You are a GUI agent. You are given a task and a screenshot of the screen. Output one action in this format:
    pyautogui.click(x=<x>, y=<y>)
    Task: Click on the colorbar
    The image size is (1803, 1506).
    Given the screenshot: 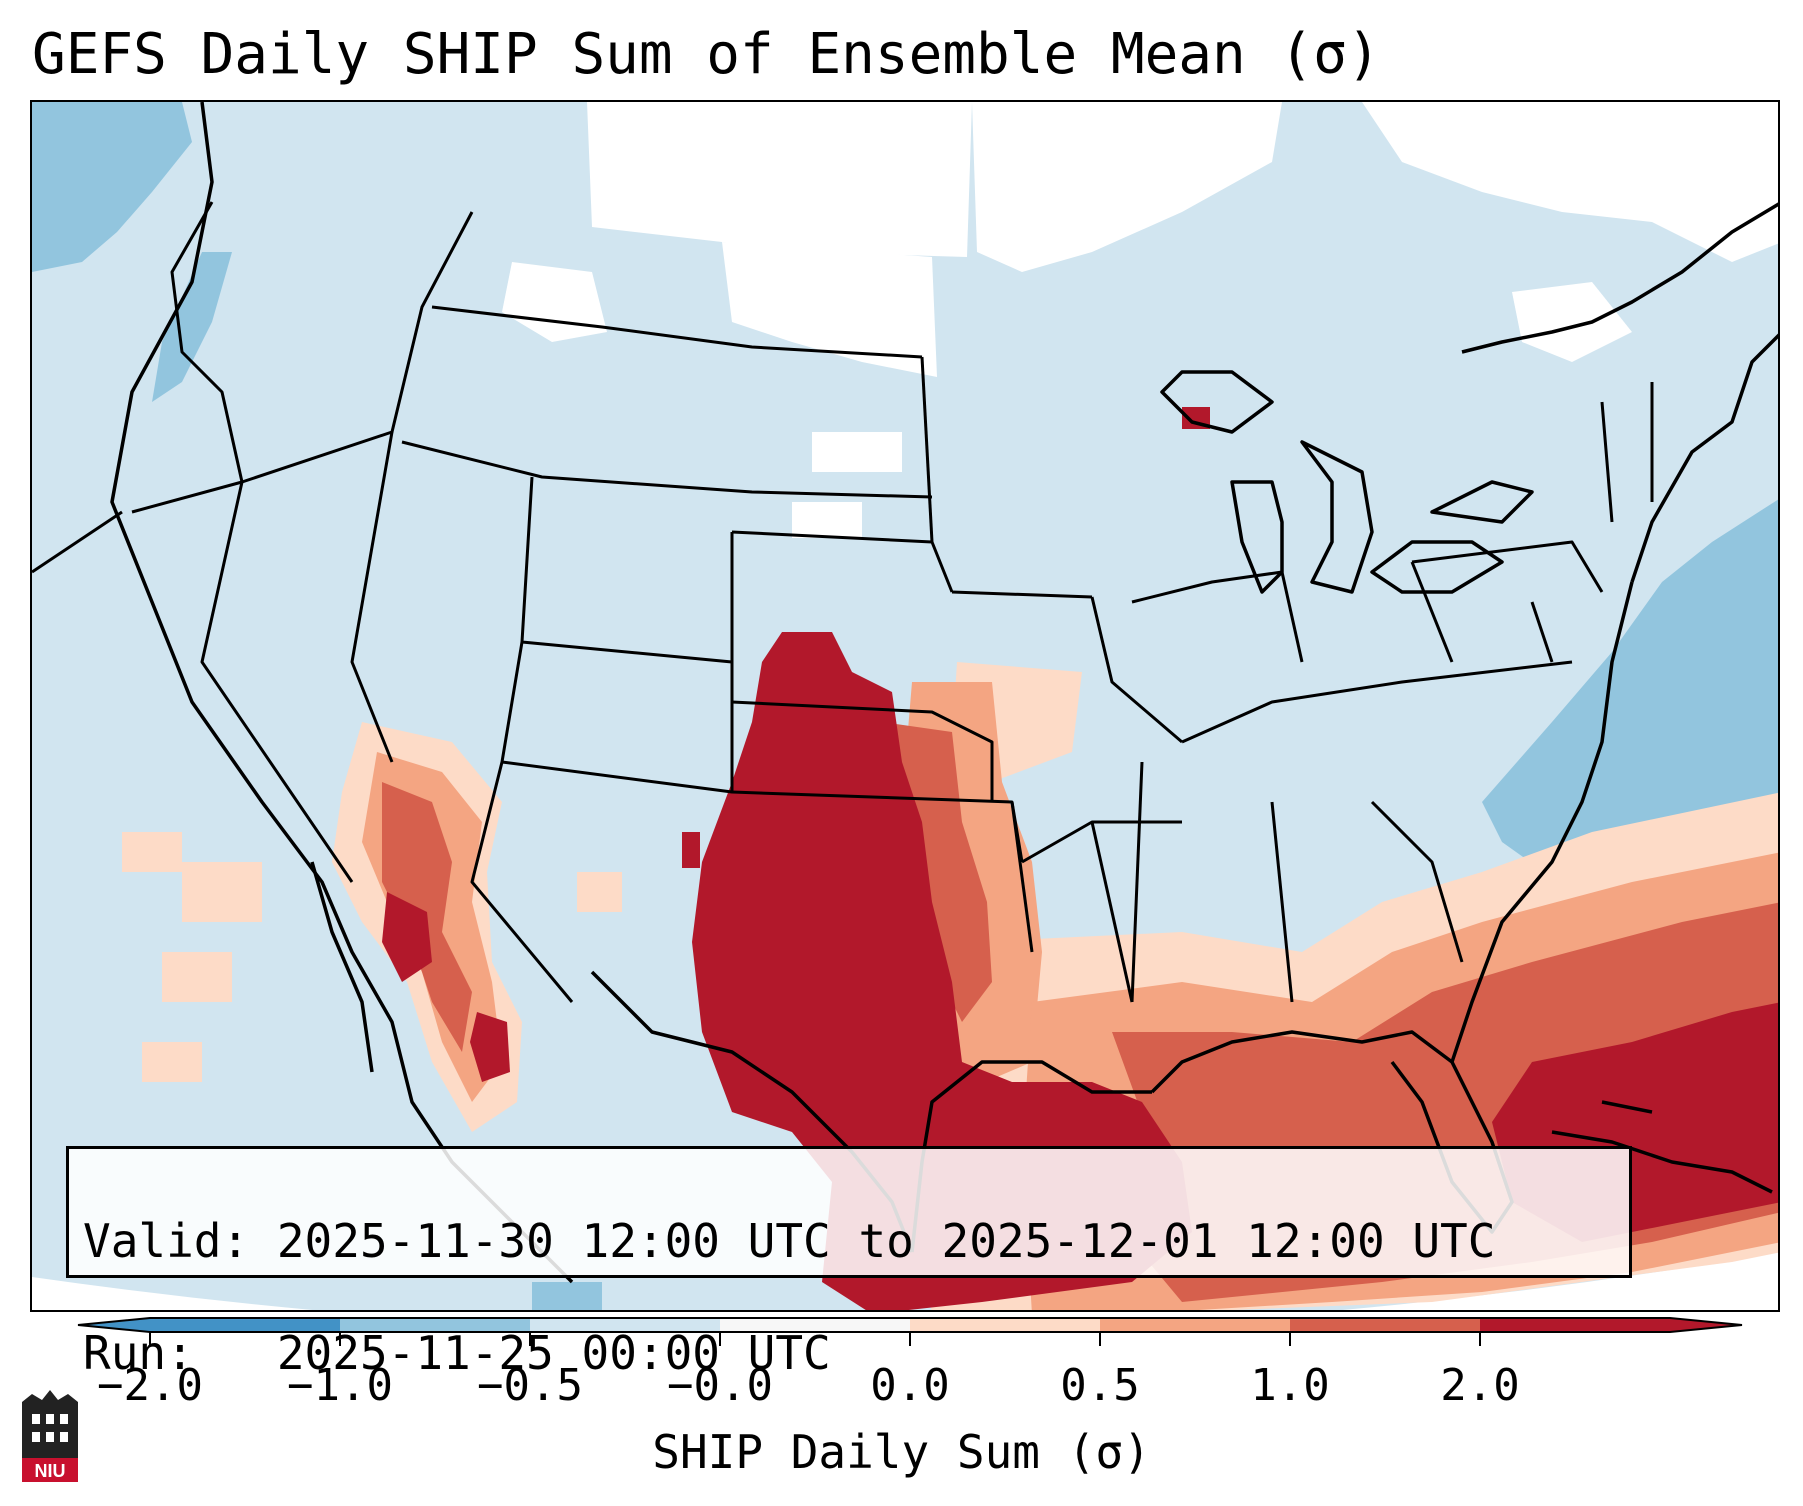 What is the action you would take?
    pyautogui.click(x=910, y=1331)
    